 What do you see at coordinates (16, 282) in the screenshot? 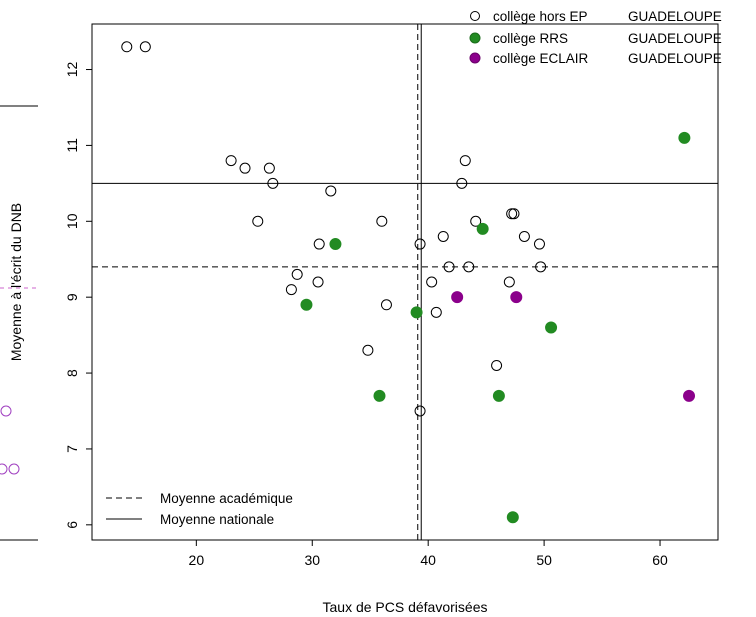
I see `y-axis-title: Moyenne à l'écrit du DNB` at bounding box center [16, 282].